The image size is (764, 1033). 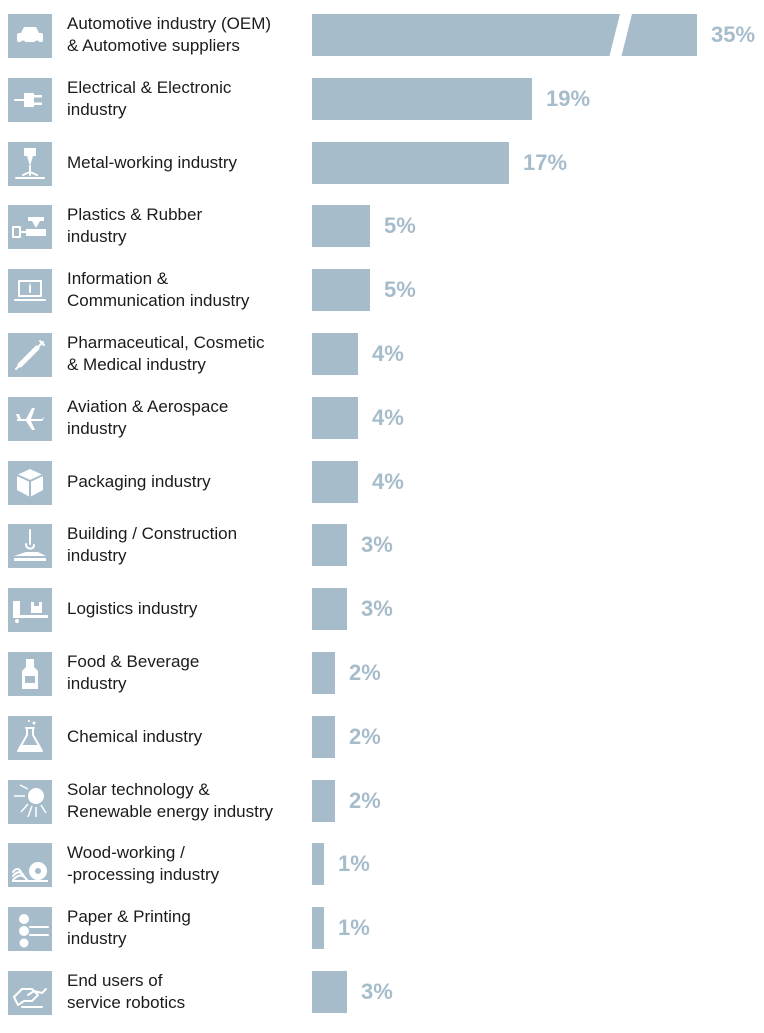 What do you see at coordinates (30, 482) in the screenshot?
I see `box-icon` at bounding box center [30, 482].